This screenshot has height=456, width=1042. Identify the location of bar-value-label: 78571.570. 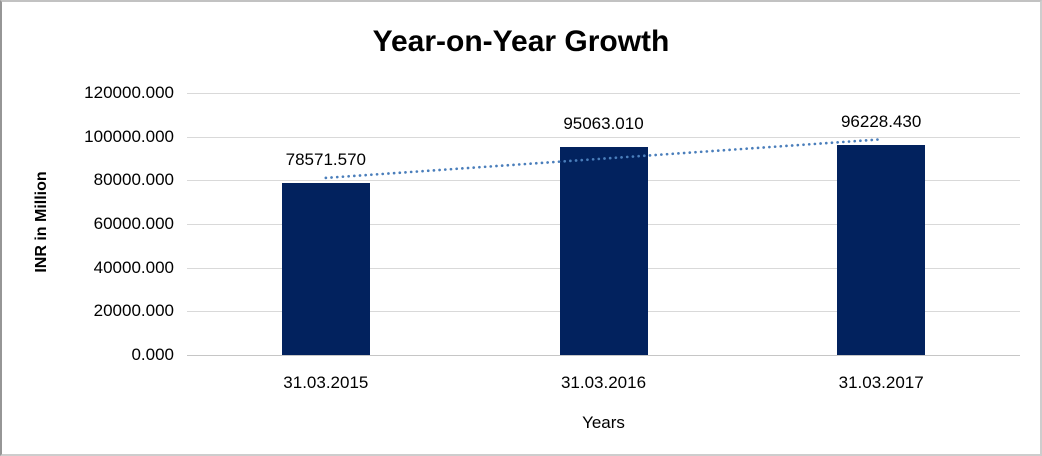
(326, 160).